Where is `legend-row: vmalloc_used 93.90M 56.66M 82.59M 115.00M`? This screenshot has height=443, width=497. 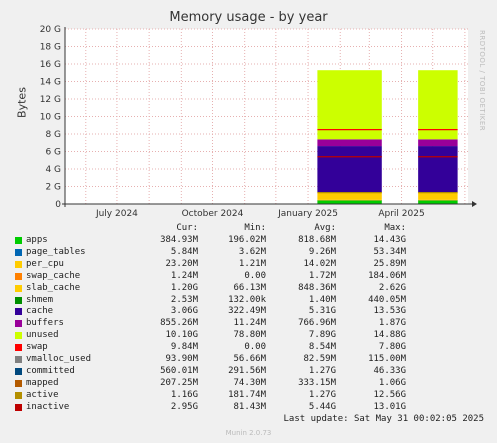
legend-row: vmalloc_used 93.90M 56.66M 82.59M 115.00M is located at coordinates (248, 360).